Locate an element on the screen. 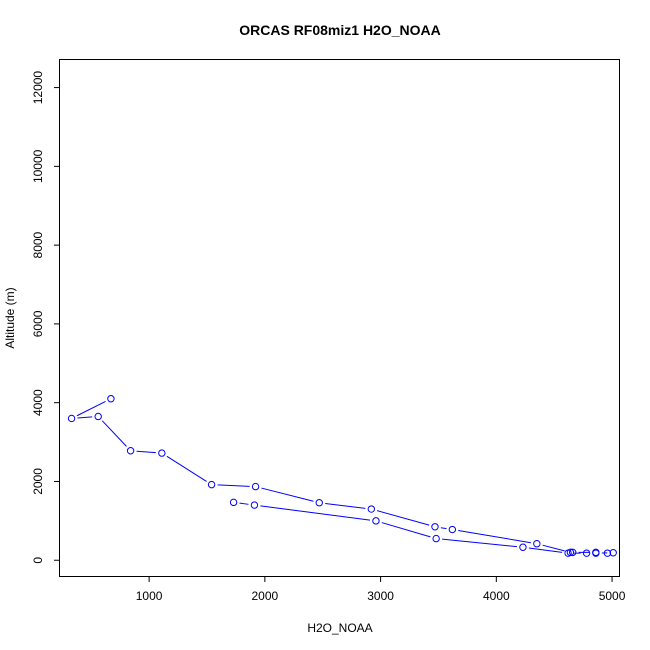 The image size is (650, 650). y-axis-label: Altitude (m) is located at coordinates (10, 317).